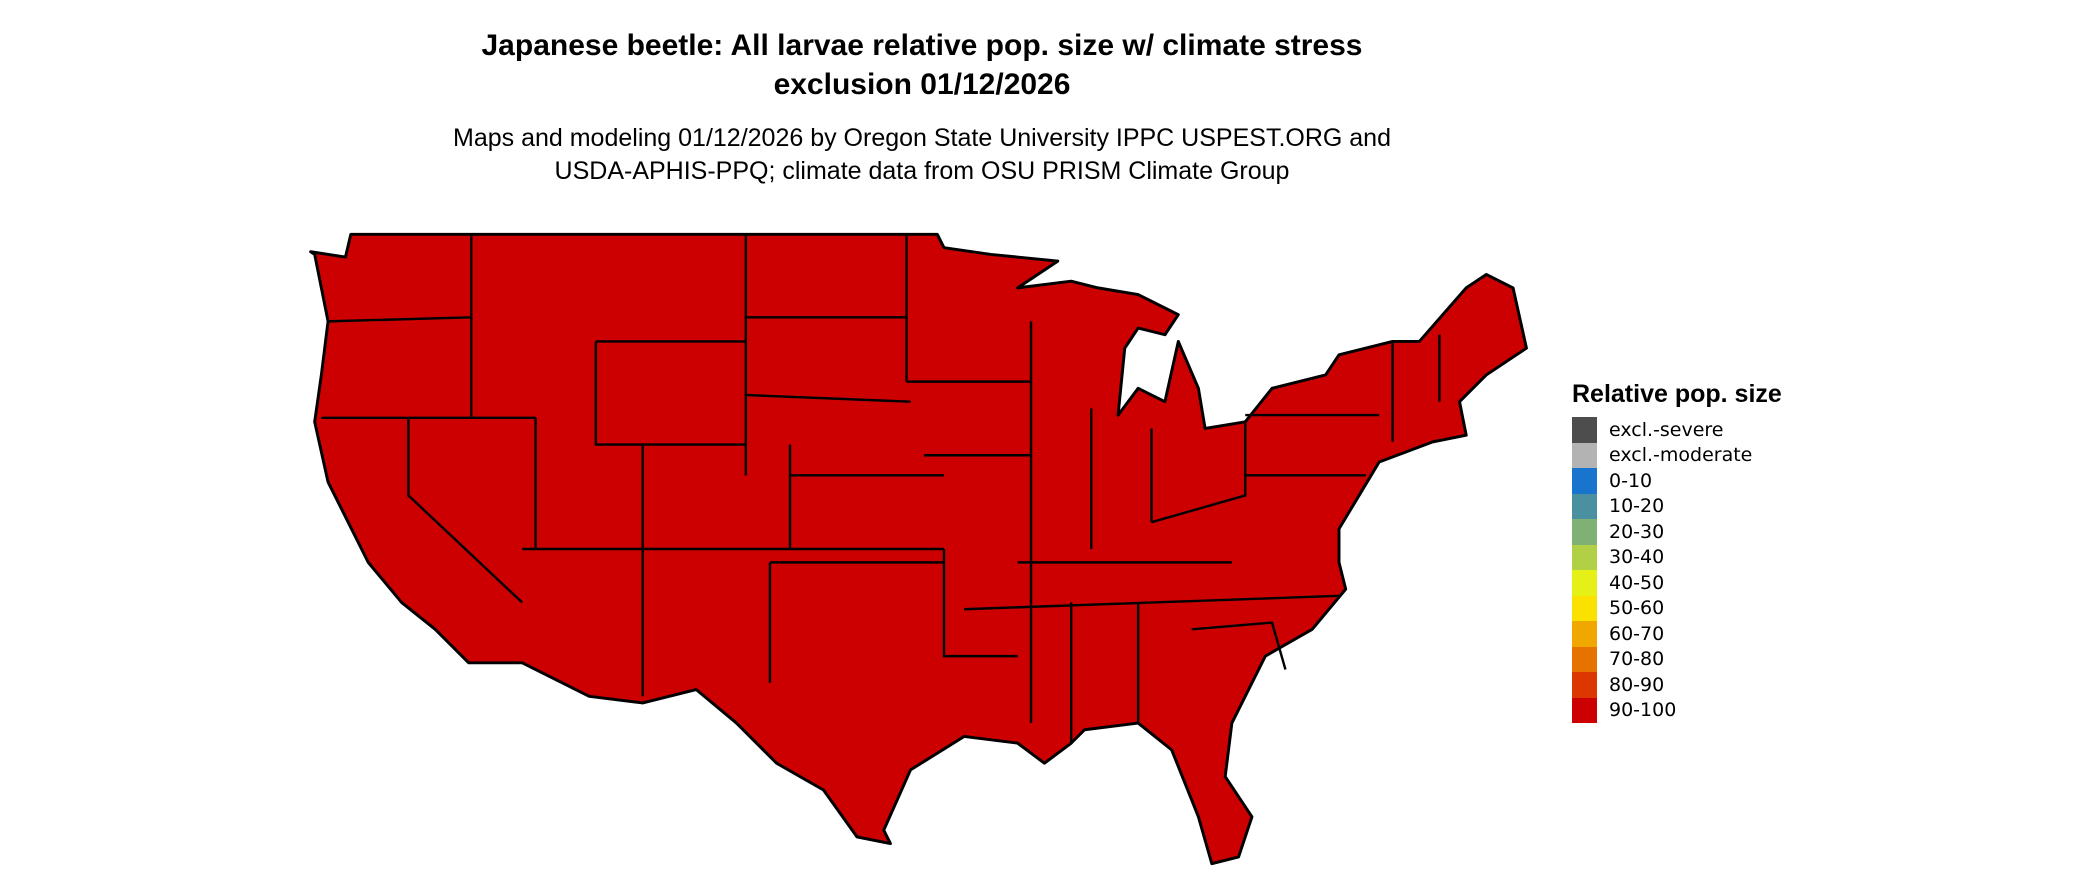 This screenshot has width=2100, height=892. What do you see at coordinates (1677, 532) in the screenshot?
I see `legend-item: 20-30` at bounding box center [1677, 532].